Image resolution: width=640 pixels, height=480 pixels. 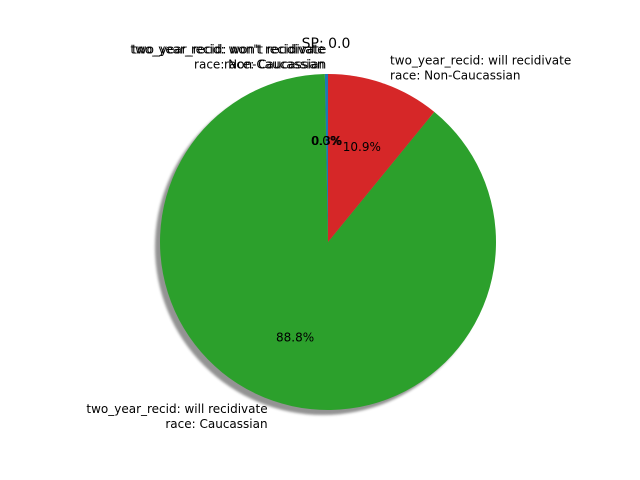 I want to click on slice-pct-1: 0.3%, so click(x=327, y=141).